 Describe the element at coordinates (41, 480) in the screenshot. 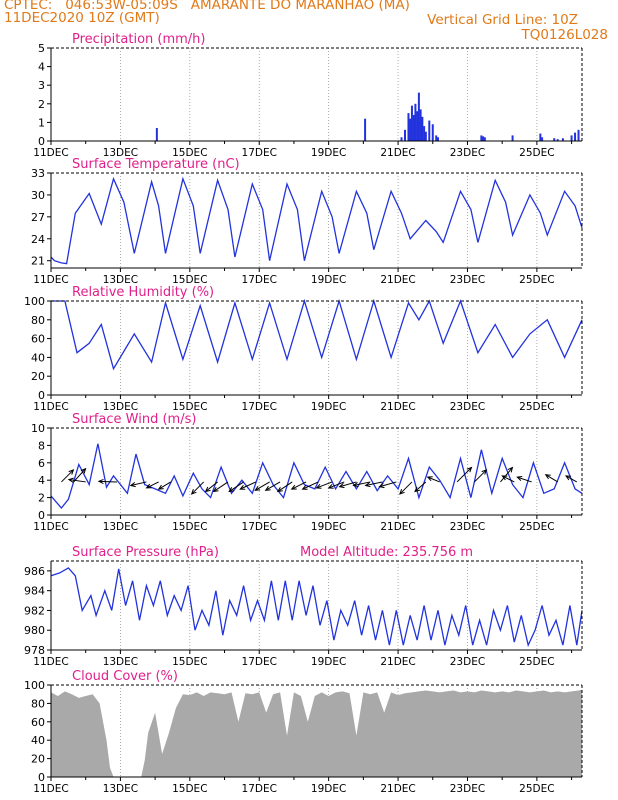

I see `panel-4-y-tick-label: 4` at that location.